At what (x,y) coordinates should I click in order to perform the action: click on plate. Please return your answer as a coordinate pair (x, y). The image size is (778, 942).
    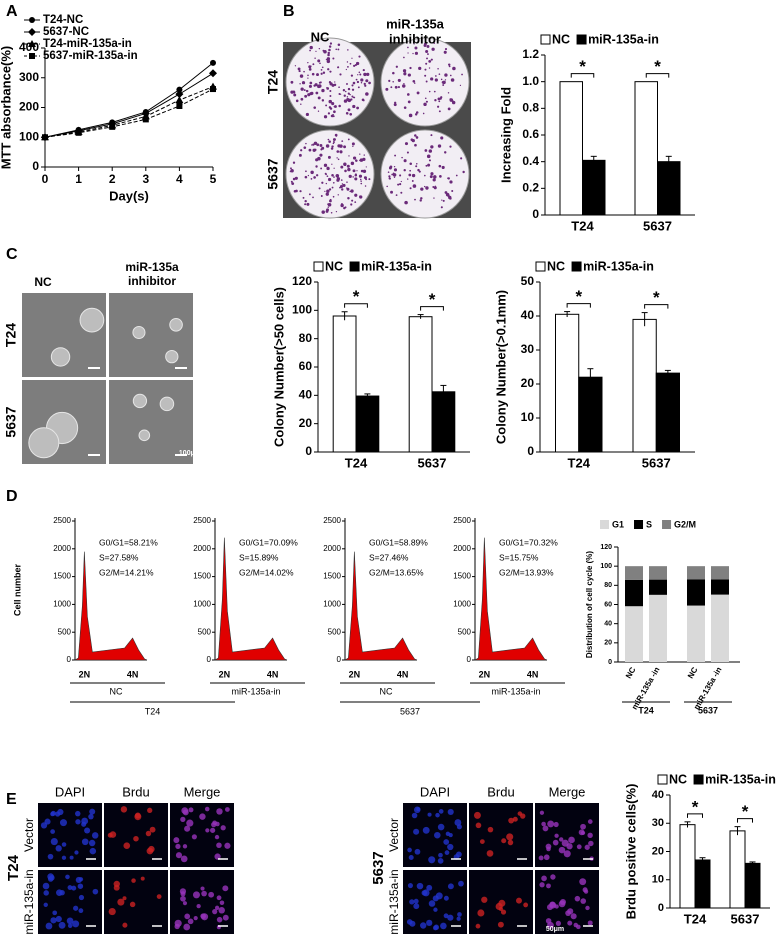
    Looking at the image, I should click on (425, 82).